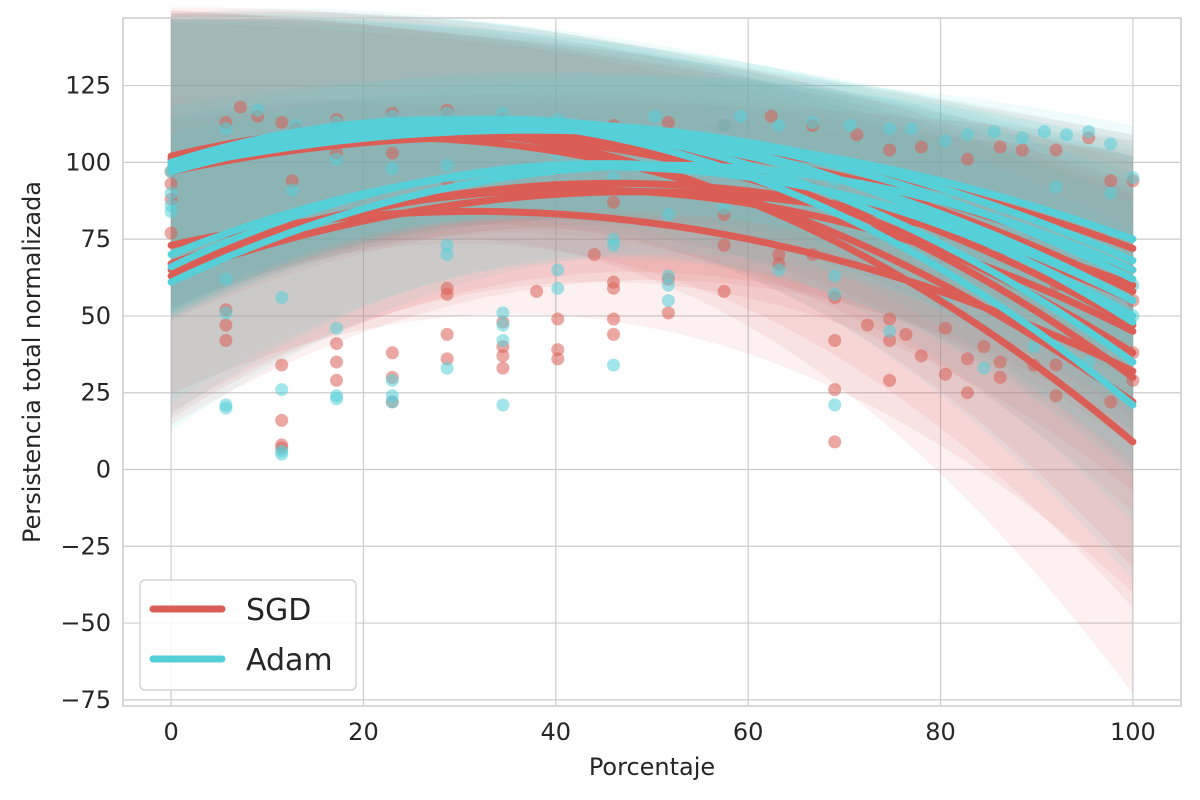 The image size is (1200, 800). Describe the element at coordinates (1133, 732) in the screenshot. I see `x-tick-label: 100` at that location.